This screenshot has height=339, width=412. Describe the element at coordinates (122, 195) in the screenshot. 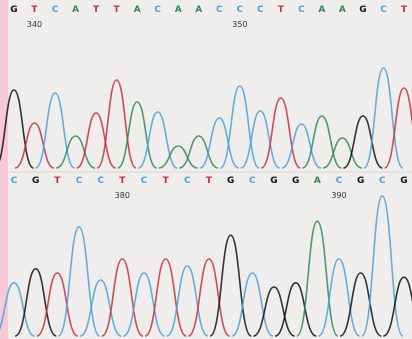

I see `position-label: 380` at that location.